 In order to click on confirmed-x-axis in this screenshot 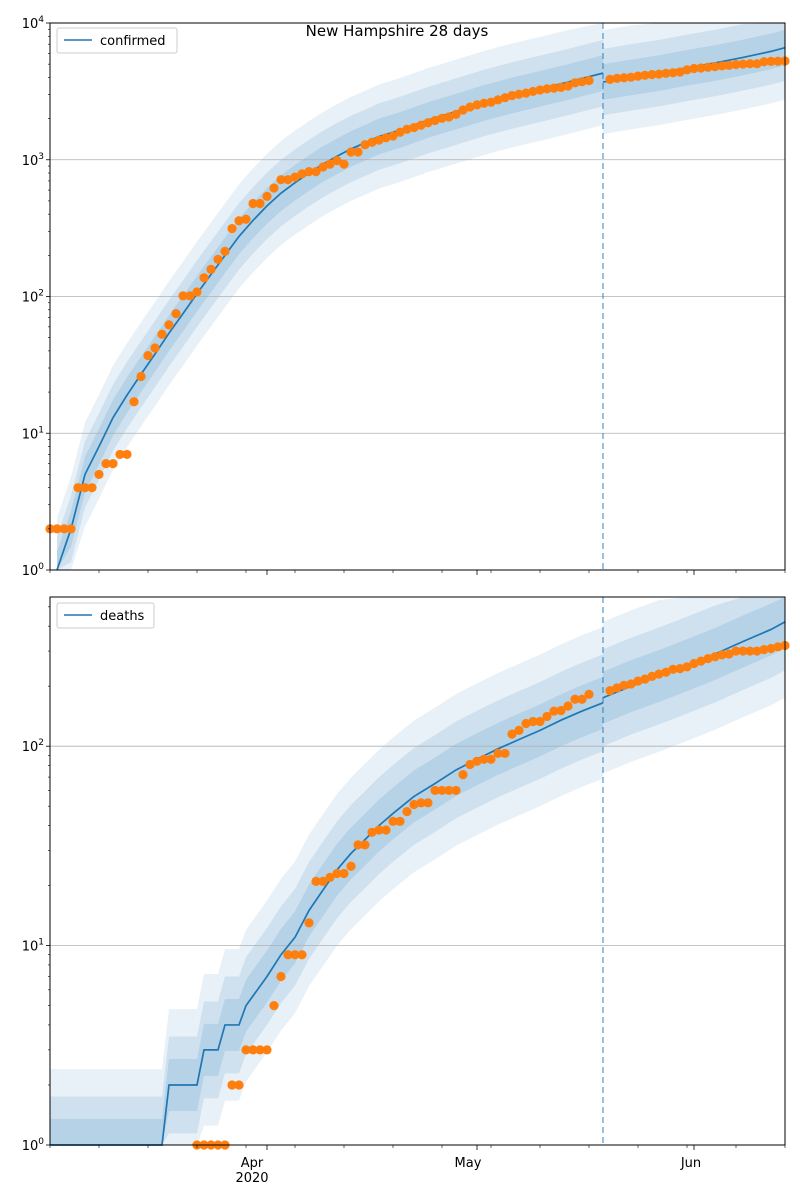, I will do `click(417, 572)`.